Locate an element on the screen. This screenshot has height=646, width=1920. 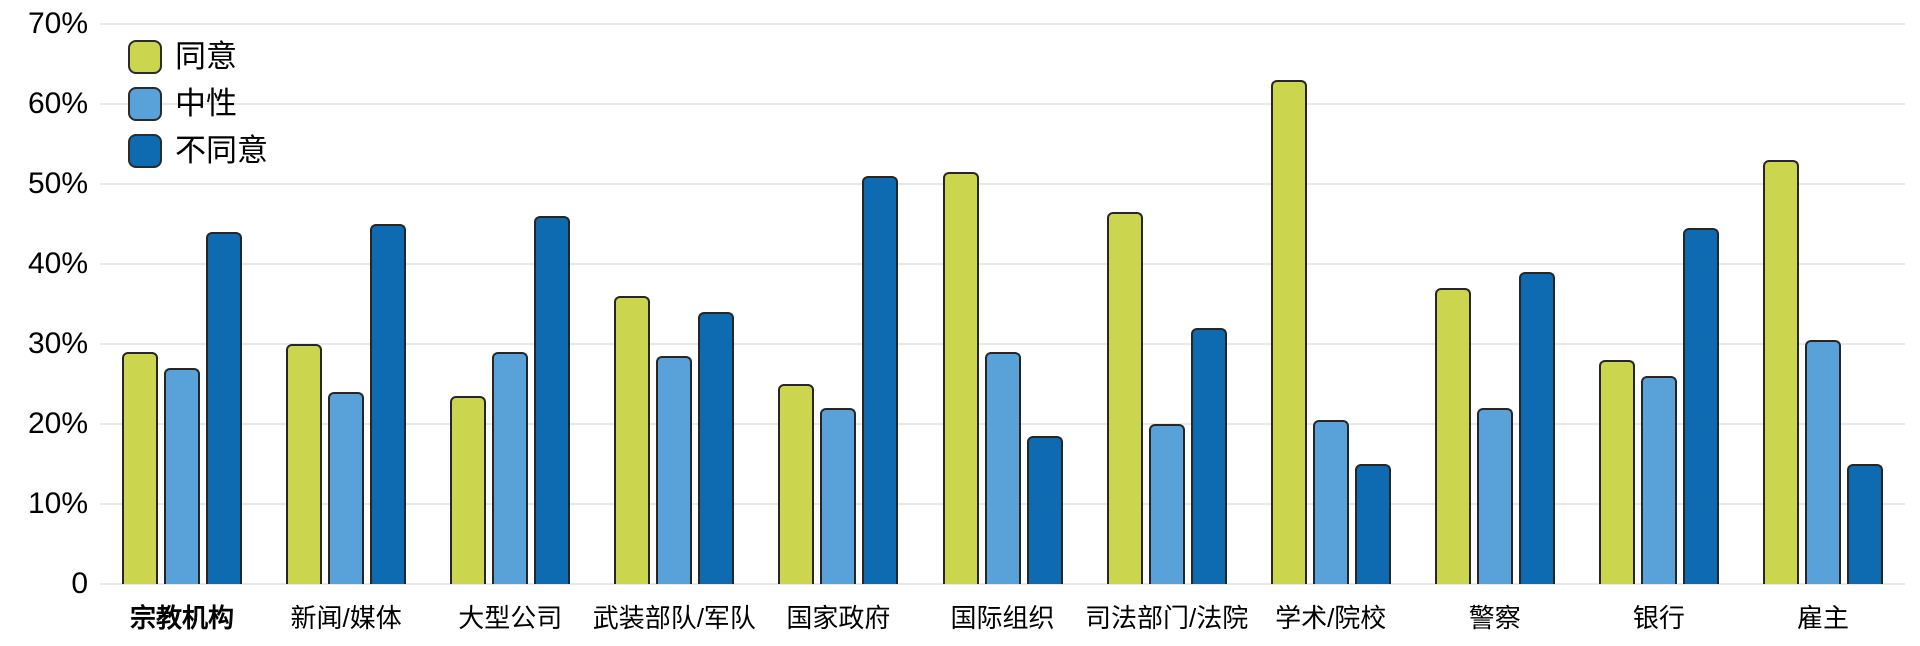
category-label: 国际组织 is located at coordinates (1002, 618).